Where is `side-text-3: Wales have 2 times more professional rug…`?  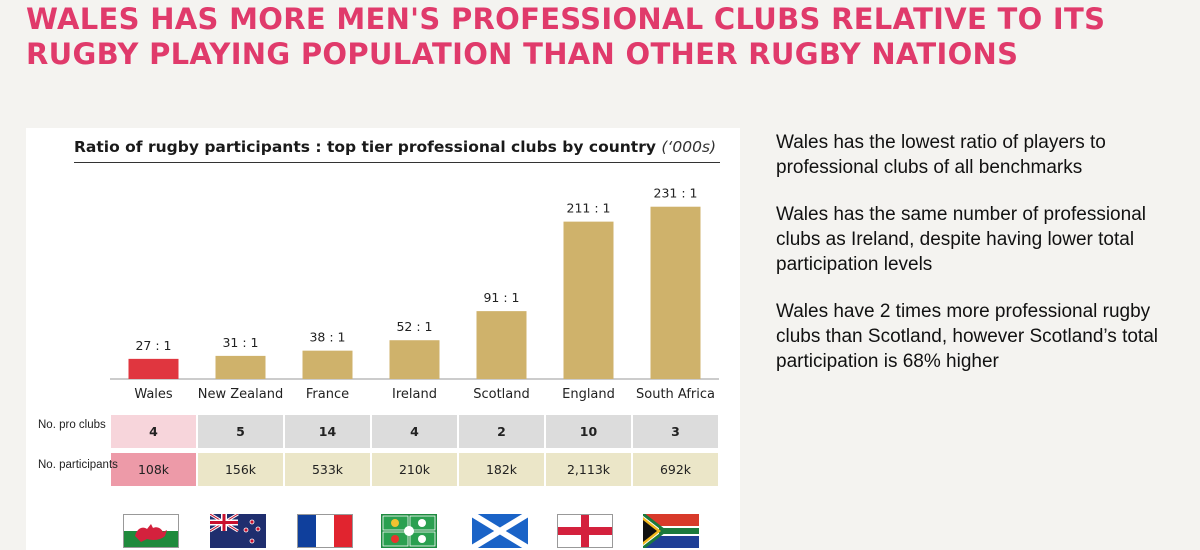
side-text-3: Wales have 2 times more professional rug… is located at coordinates (967, 336).